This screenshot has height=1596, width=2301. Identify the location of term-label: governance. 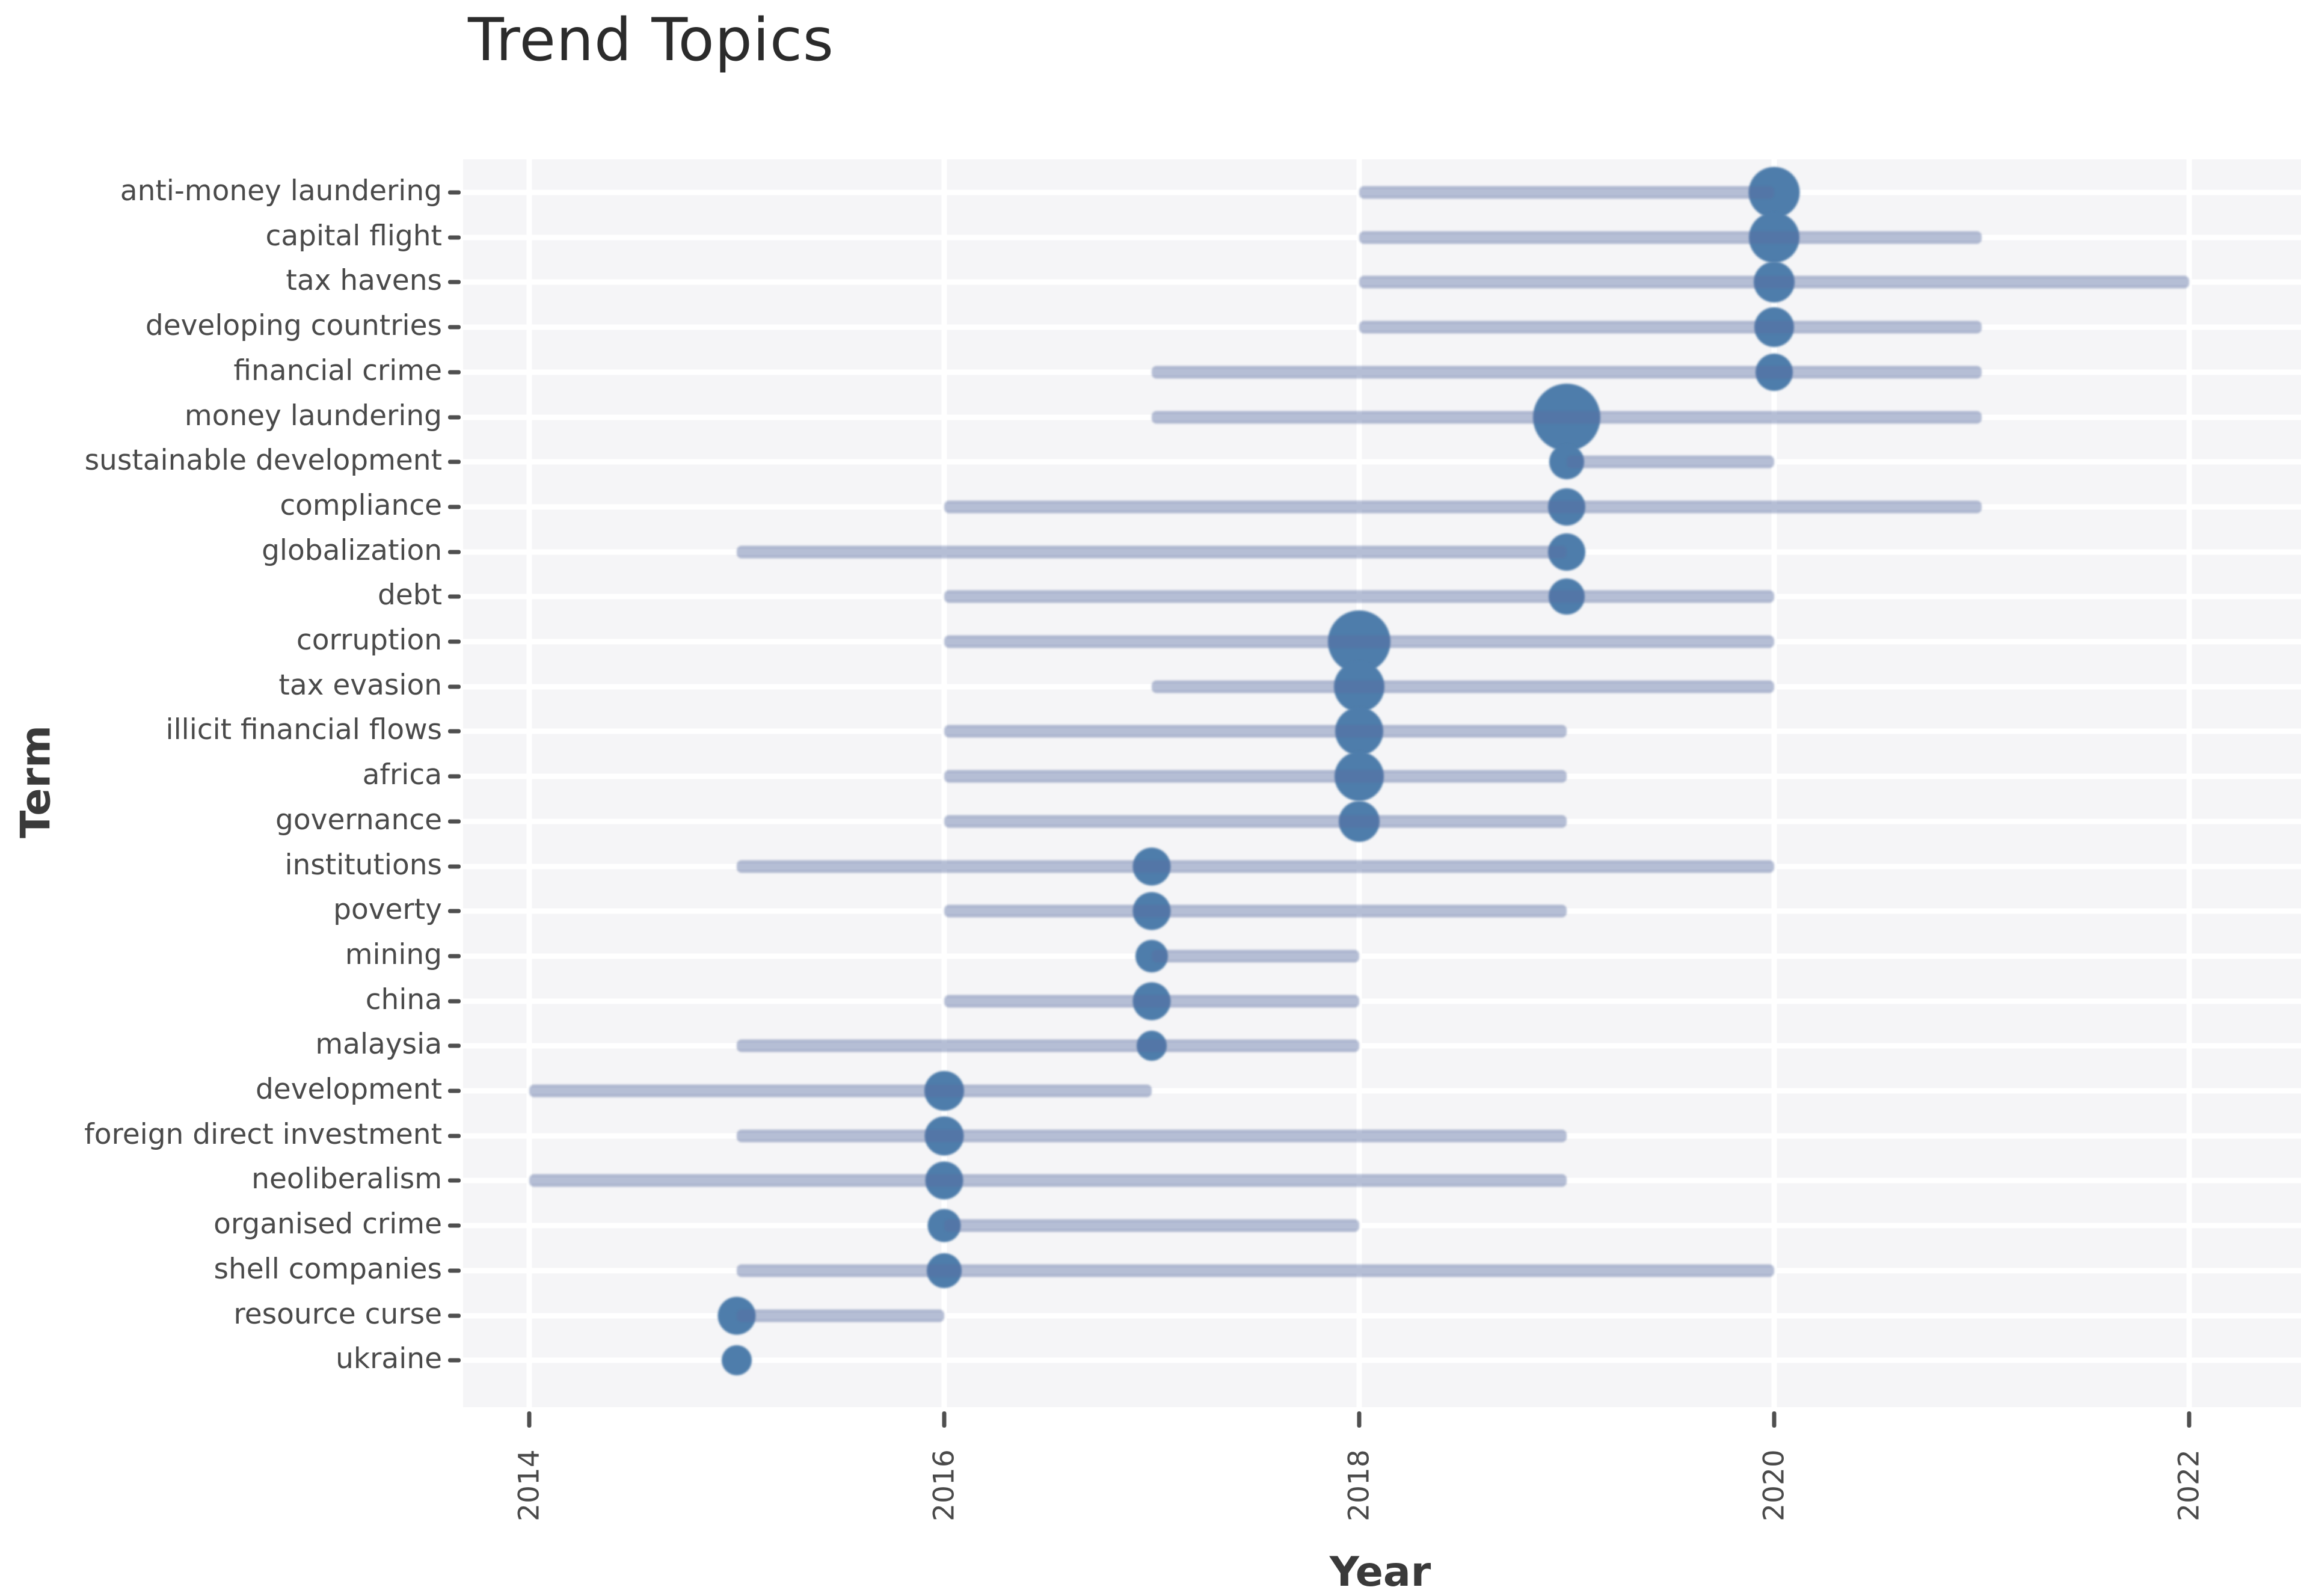
(358, 819).